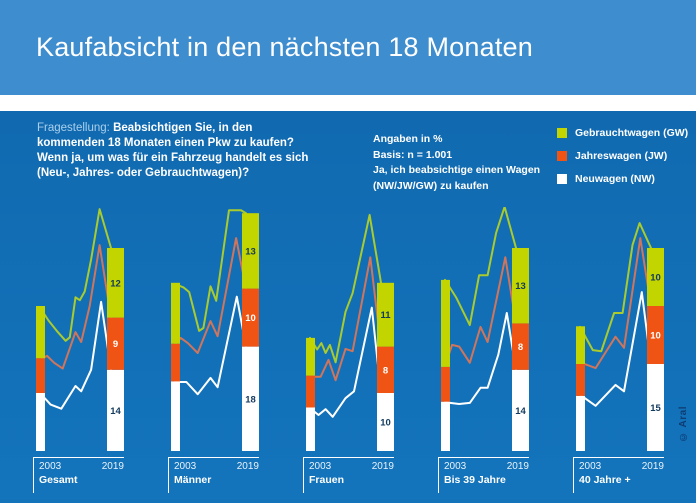  Describe the element at coordinates (562, 156) in the screenshot. I see `jw-color-swatch-icon` at that location.